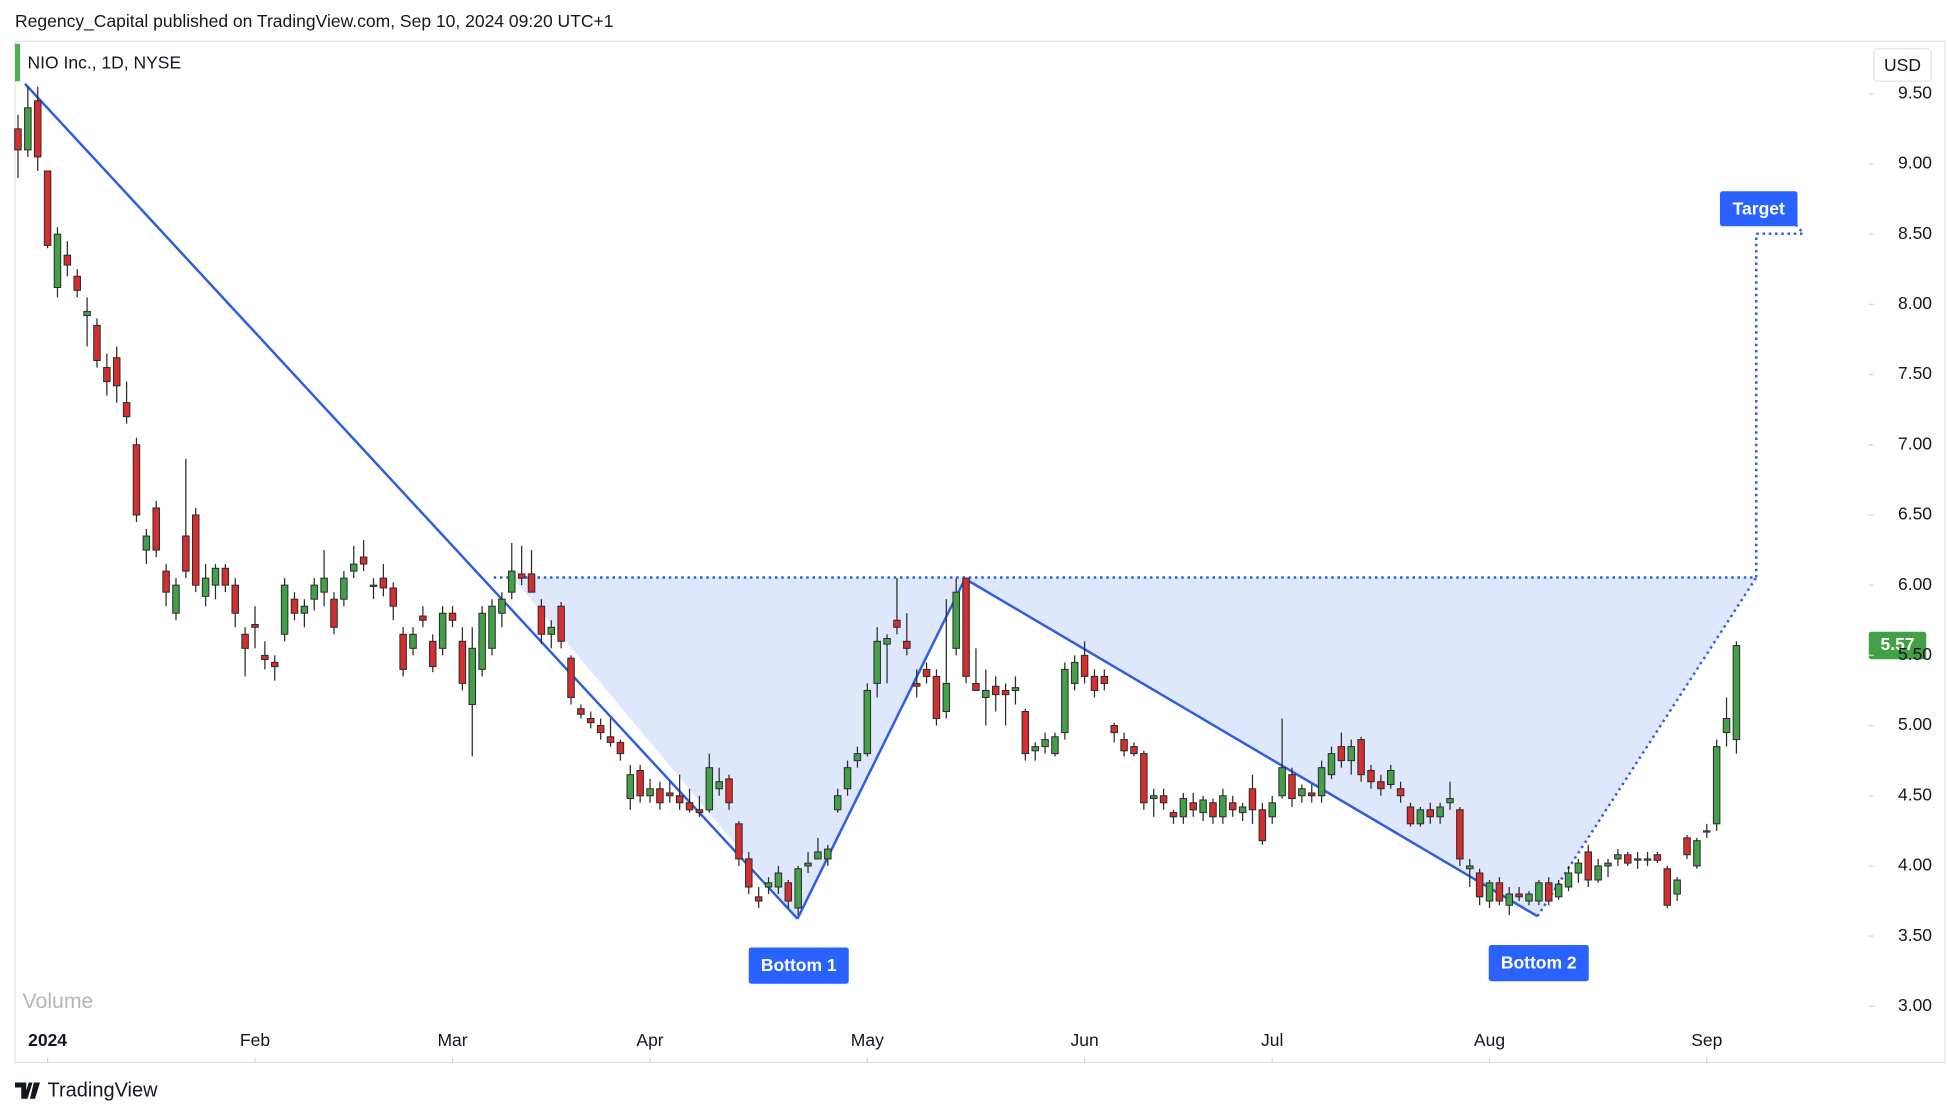  What do you see at coordinates (867, 1040) in the screenshot?
I see `x-tick-label: May` at bounding box center [867, 1040].